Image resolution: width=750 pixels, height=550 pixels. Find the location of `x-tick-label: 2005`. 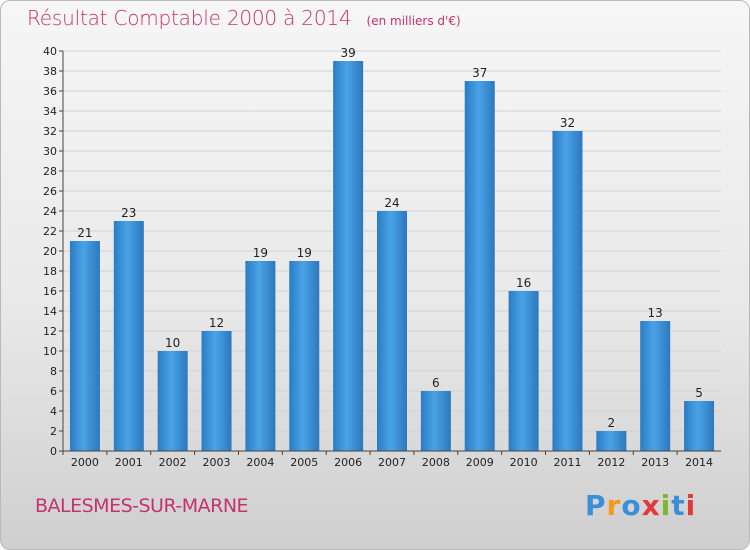

x-tick-label: 2005 is located at coordinates (304, 462).